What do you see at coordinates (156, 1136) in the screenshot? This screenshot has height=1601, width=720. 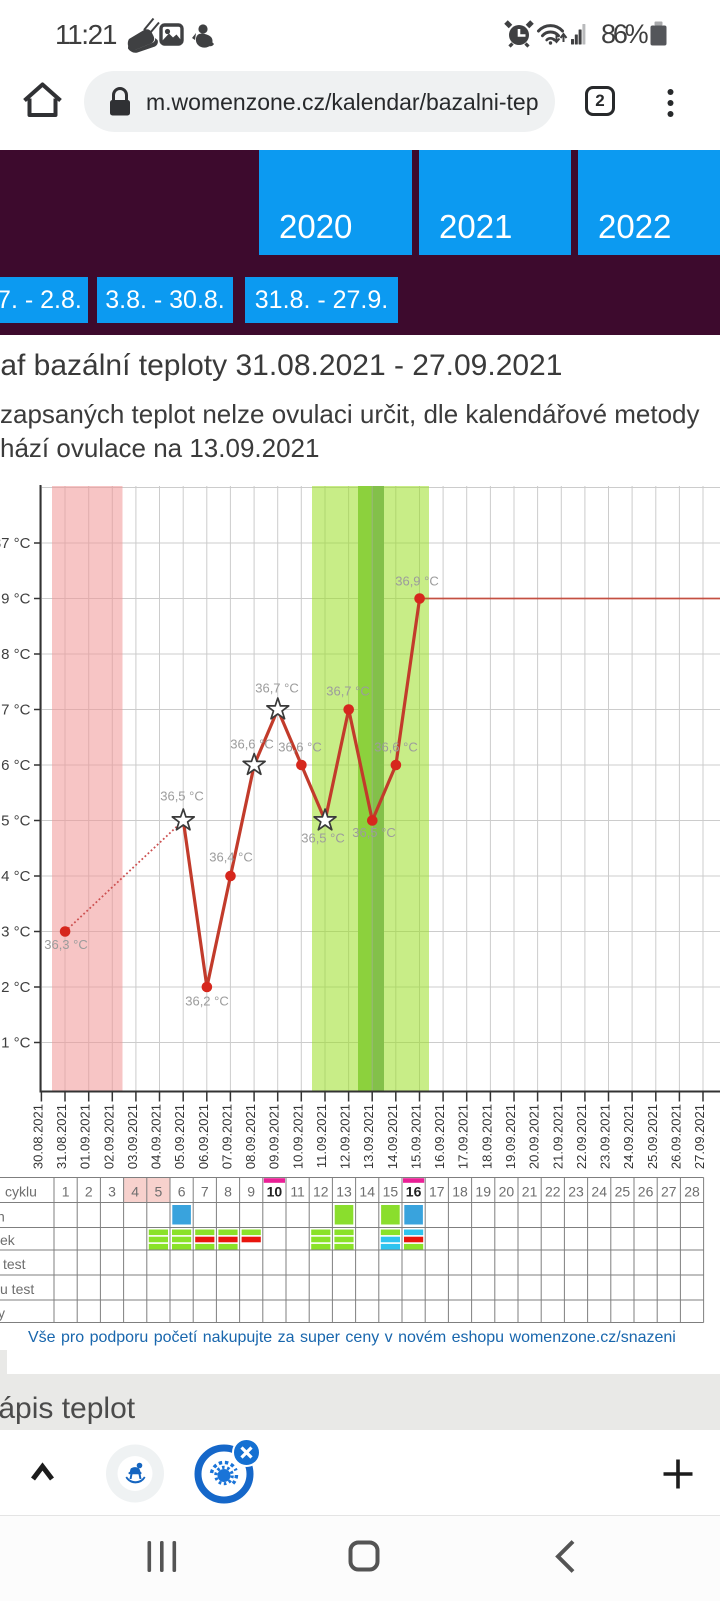 I see `svg-text: 04.09.2021` at bounding box center [156, 1136].